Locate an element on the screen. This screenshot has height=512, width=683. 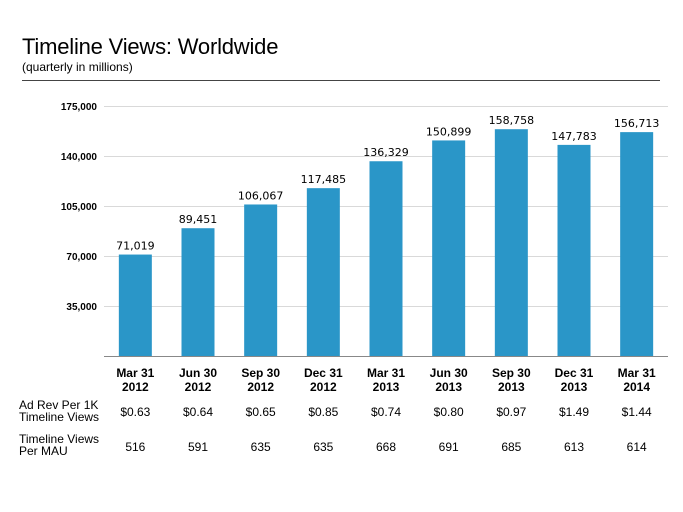
views-per-mau-cell: 613 is located at coordinates (574, 447).